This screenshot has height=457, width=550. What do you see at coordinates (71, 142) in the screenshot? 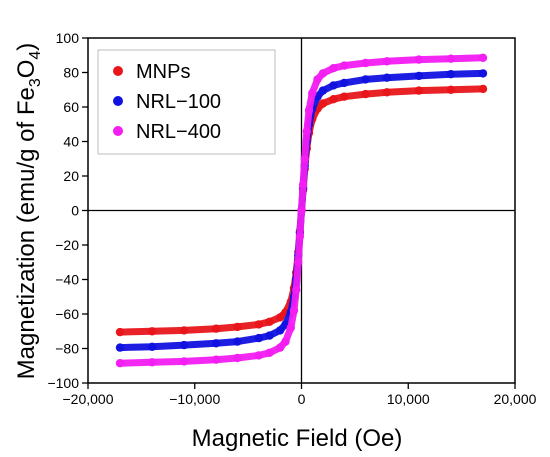
I see `y-tick-label: 40` at bounding box center [71, 142].